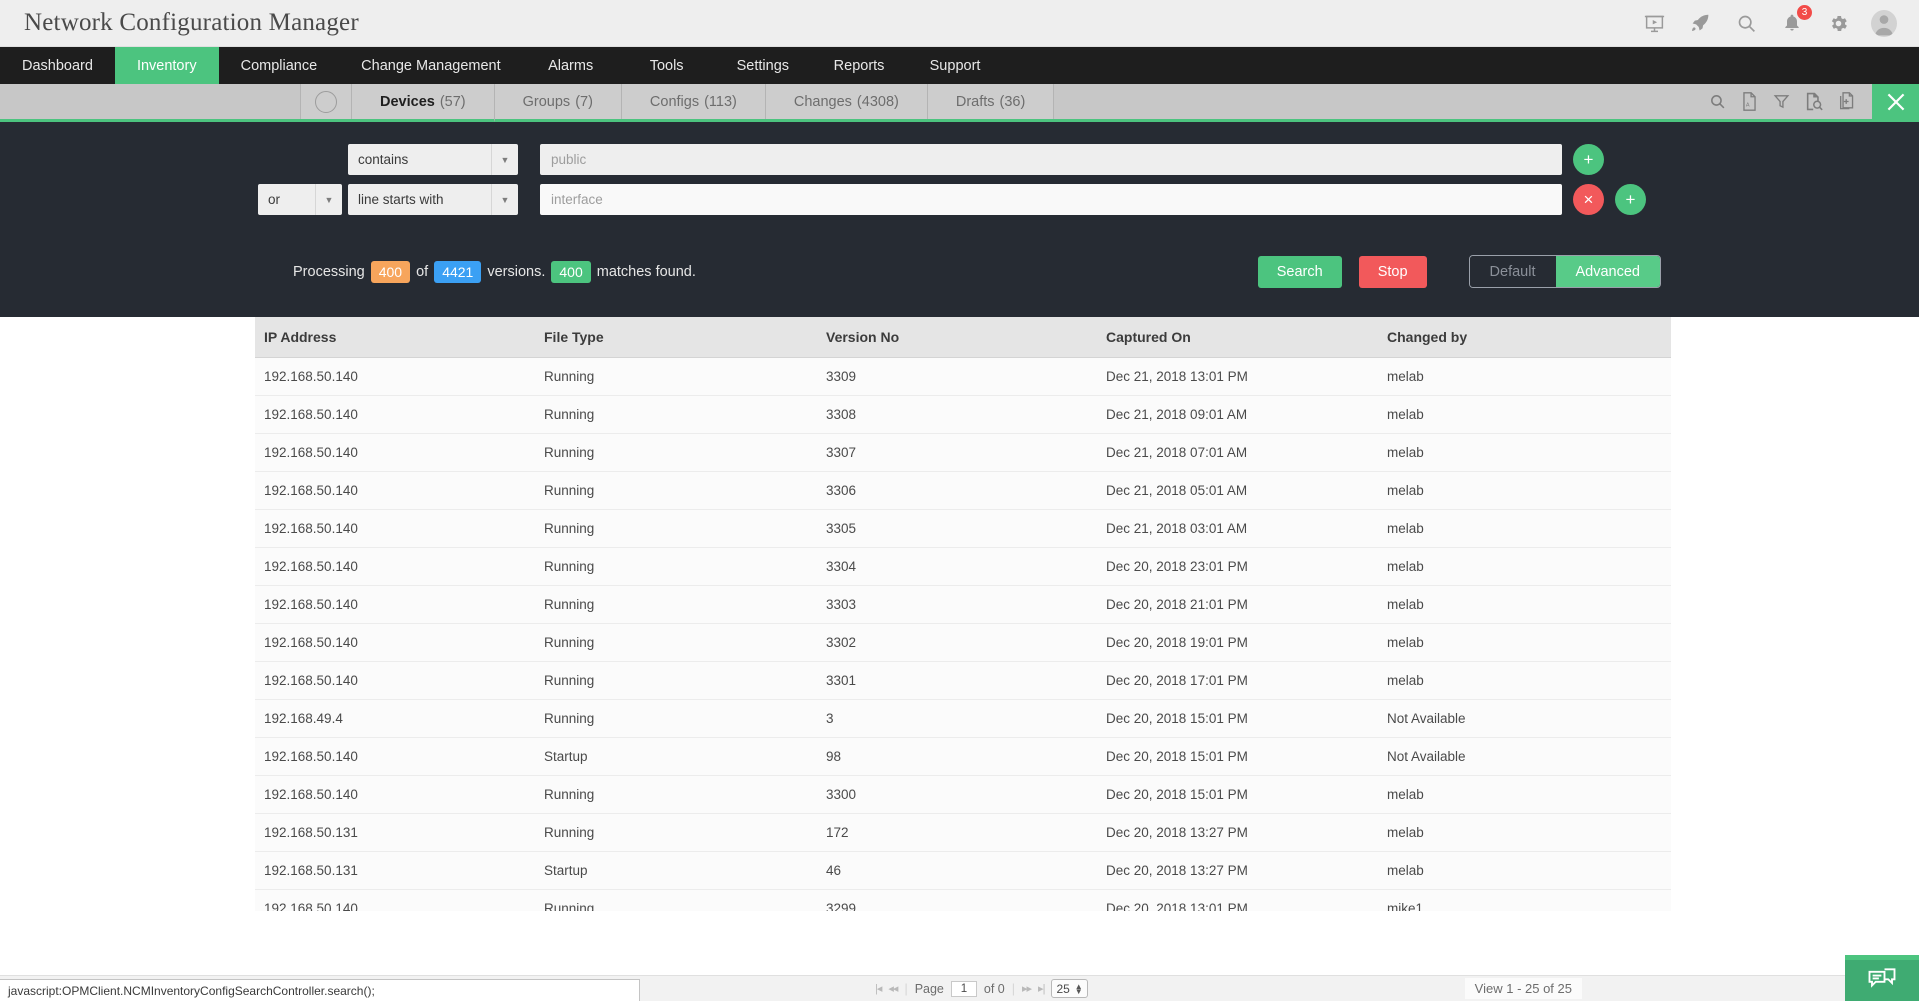 This screenshot has height=1001, width=1919. I want to click on tab-configs-label: Configs, so click(674, 101).